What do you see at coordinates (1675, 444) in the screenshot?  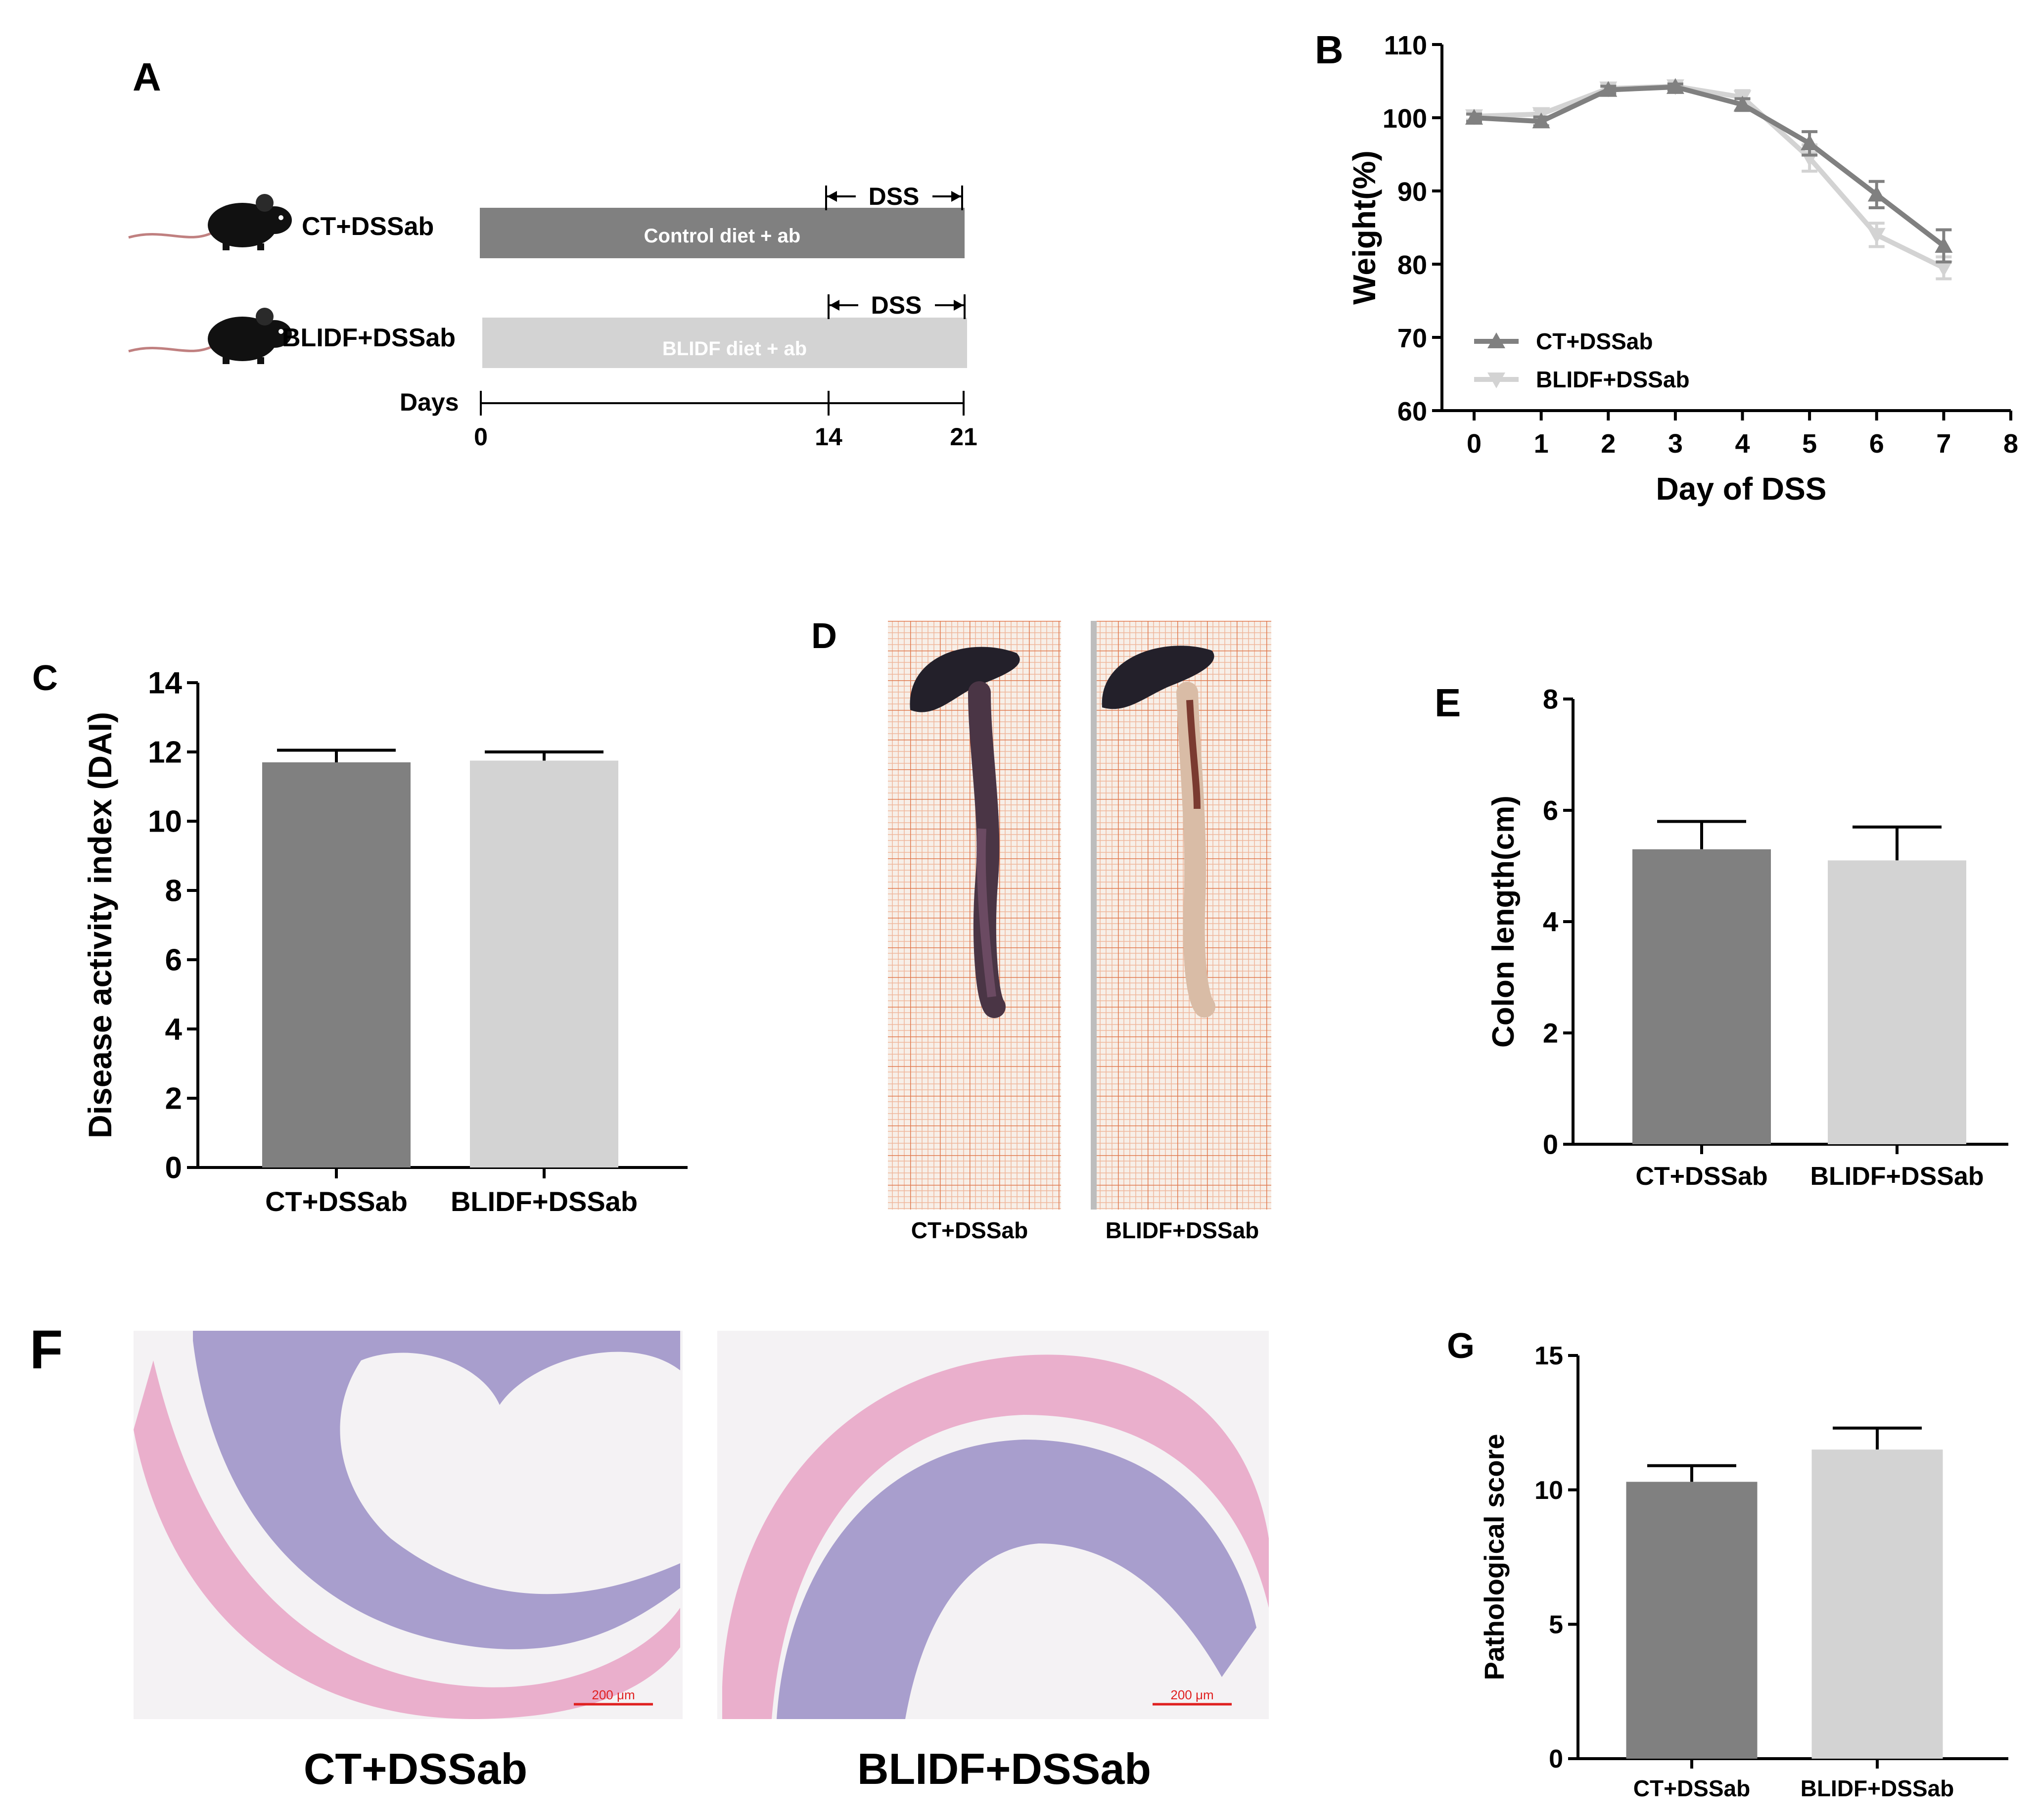 I see `x-tick-label: 3` at bounding box center [1675, 444].